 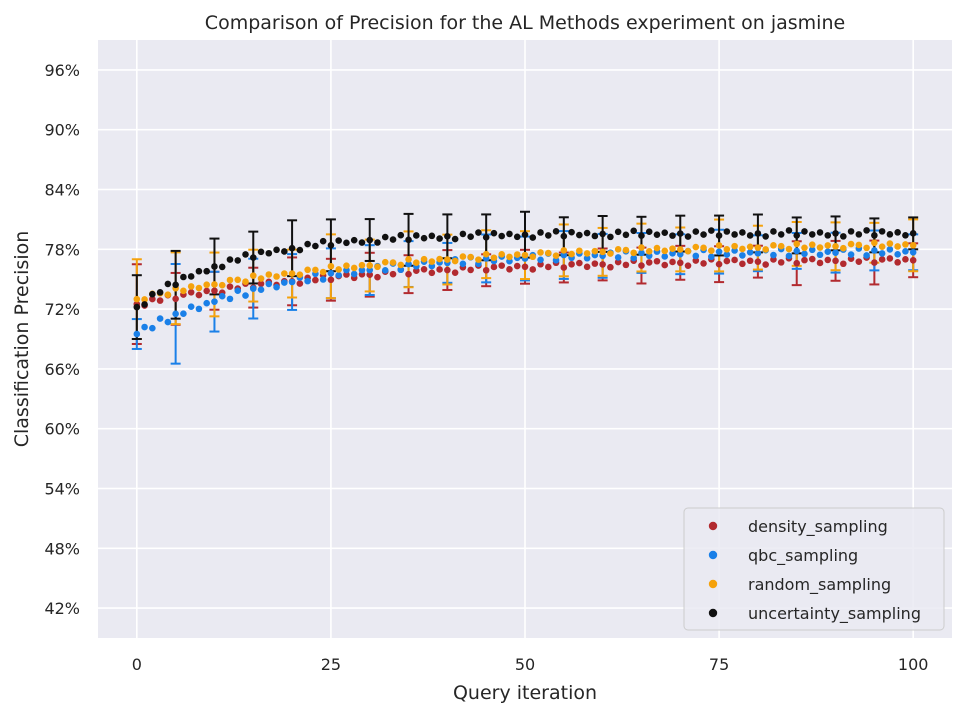 I want to click on legend-label: random_sampling, so click(x=819, y=585).